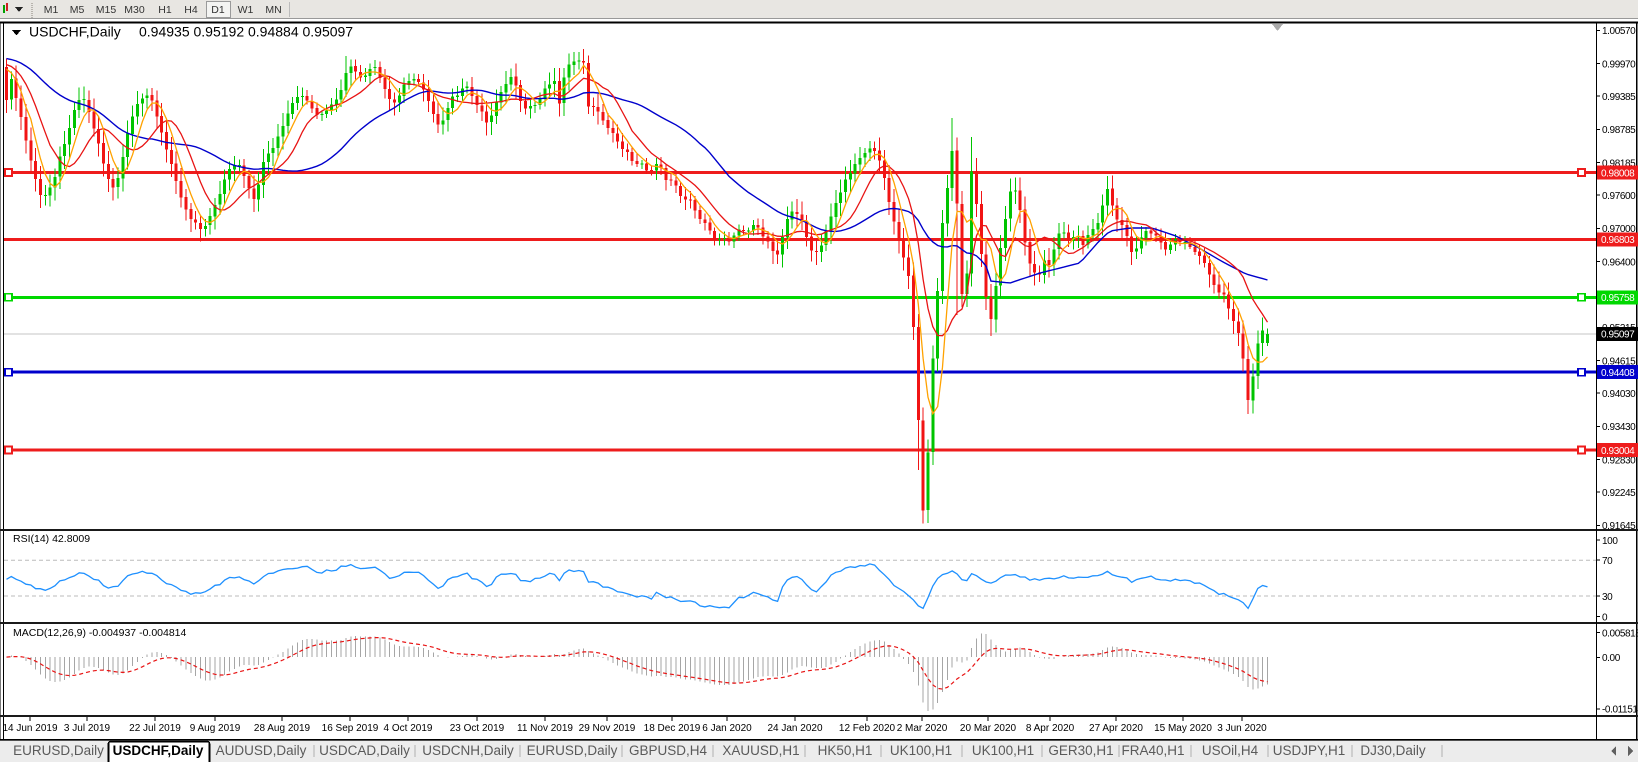 This screenshot has height=762, width=1638. I want to click on svg-text: MN, so click(273, 10).